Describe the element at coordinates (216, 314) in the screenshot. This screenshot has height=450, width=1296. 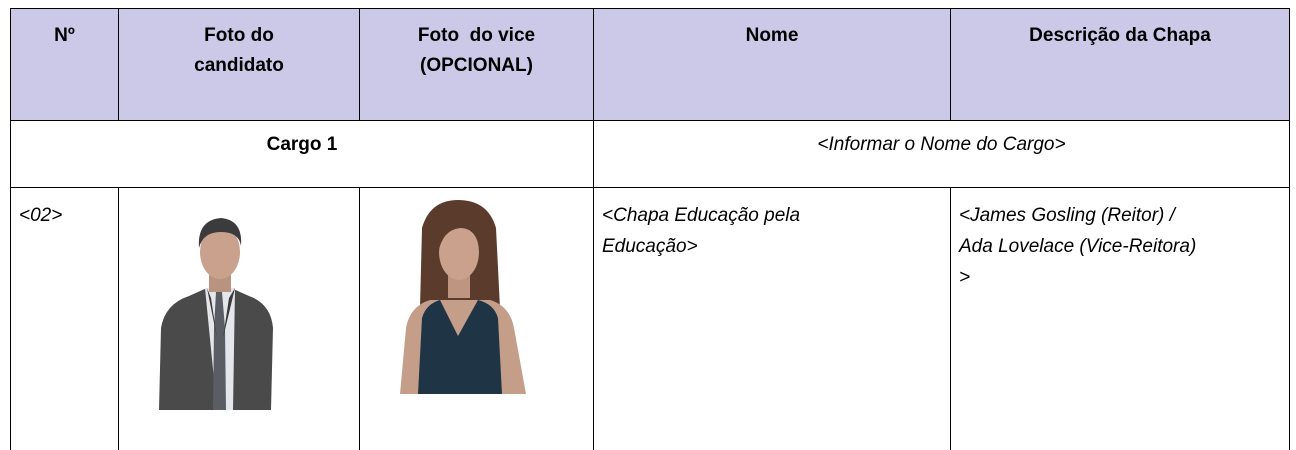
I see `candidate-photo` at that location.